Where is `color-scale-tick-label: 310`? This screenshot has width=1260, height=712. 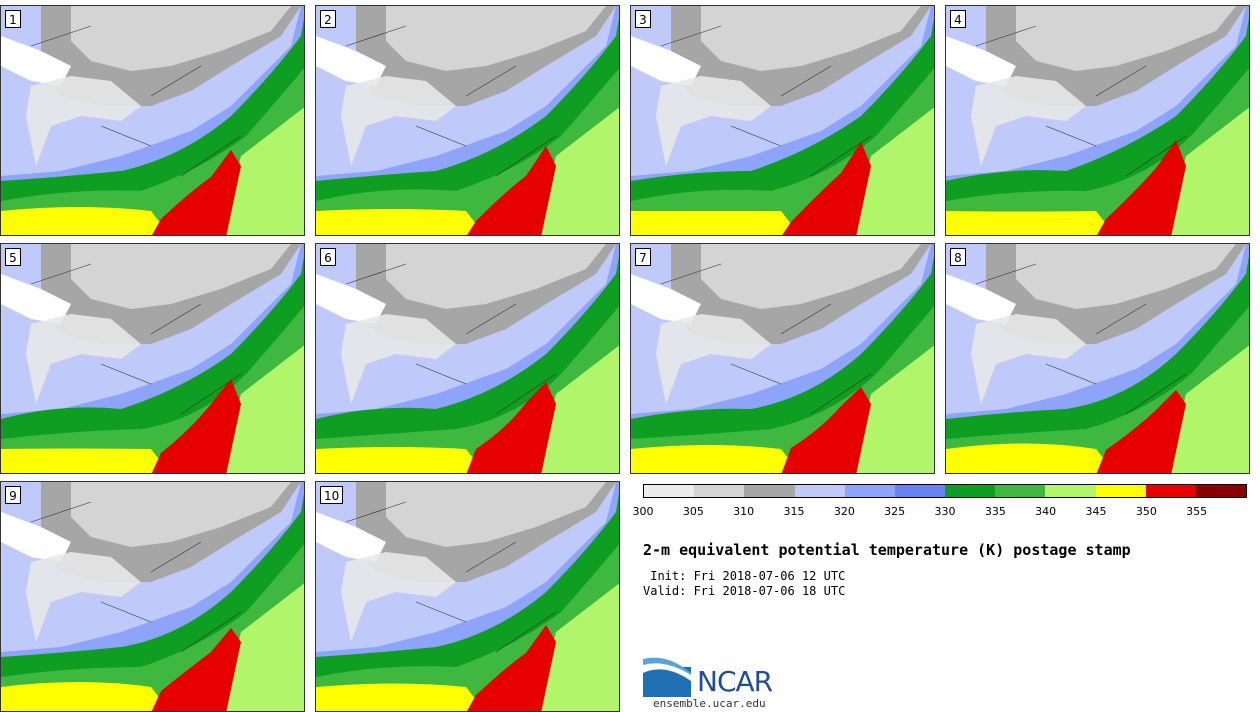
color-scale-tick-label: 310 is located at coordinates (744, 511).